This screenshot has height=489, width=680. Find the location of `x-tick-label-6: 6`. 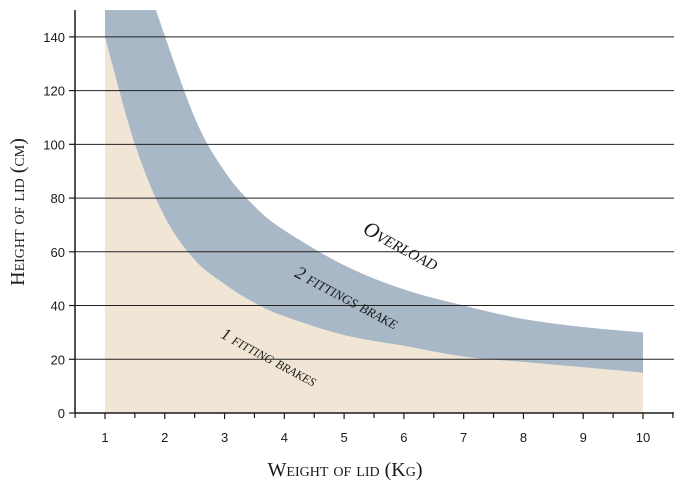

x-tick-label-6: 6 is located at coordinates (403, 437).